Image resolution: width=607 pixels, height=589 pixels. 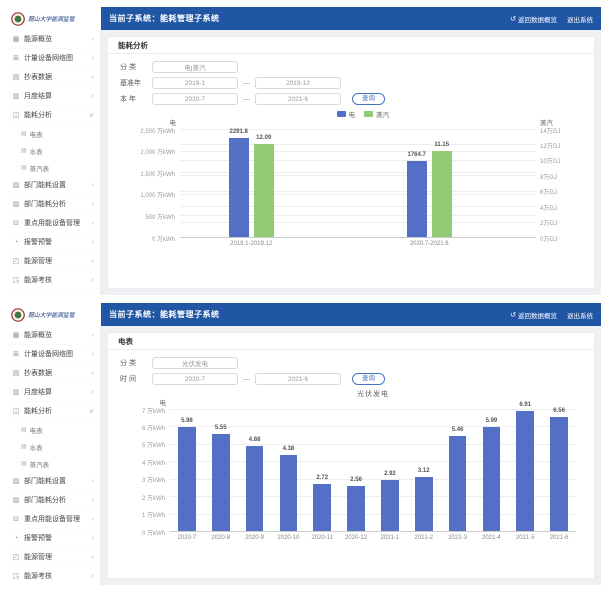 I want to click on base-from-input, so click(x=195, y=83).